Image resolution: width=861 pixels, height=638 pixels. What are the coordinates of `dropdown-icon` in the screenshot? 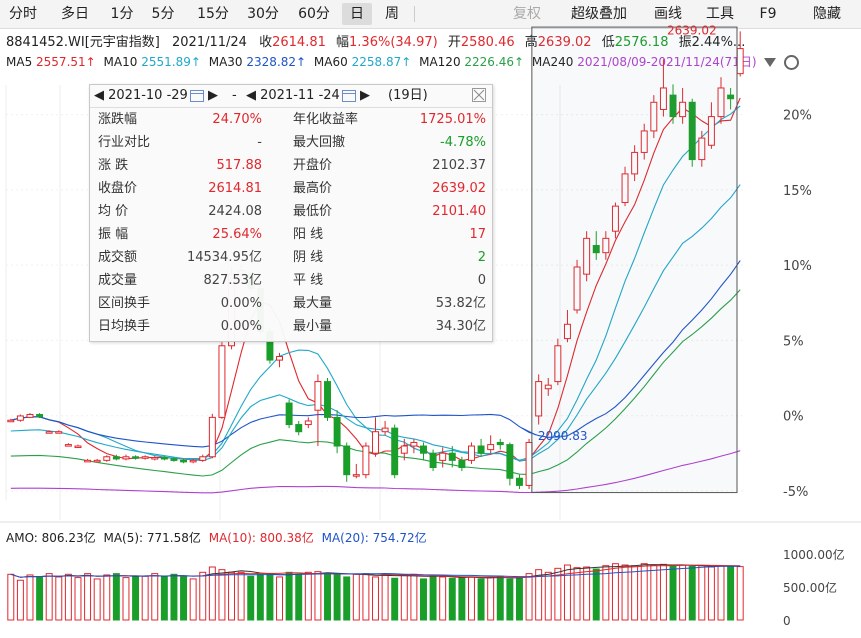 It's located at (770, 62).